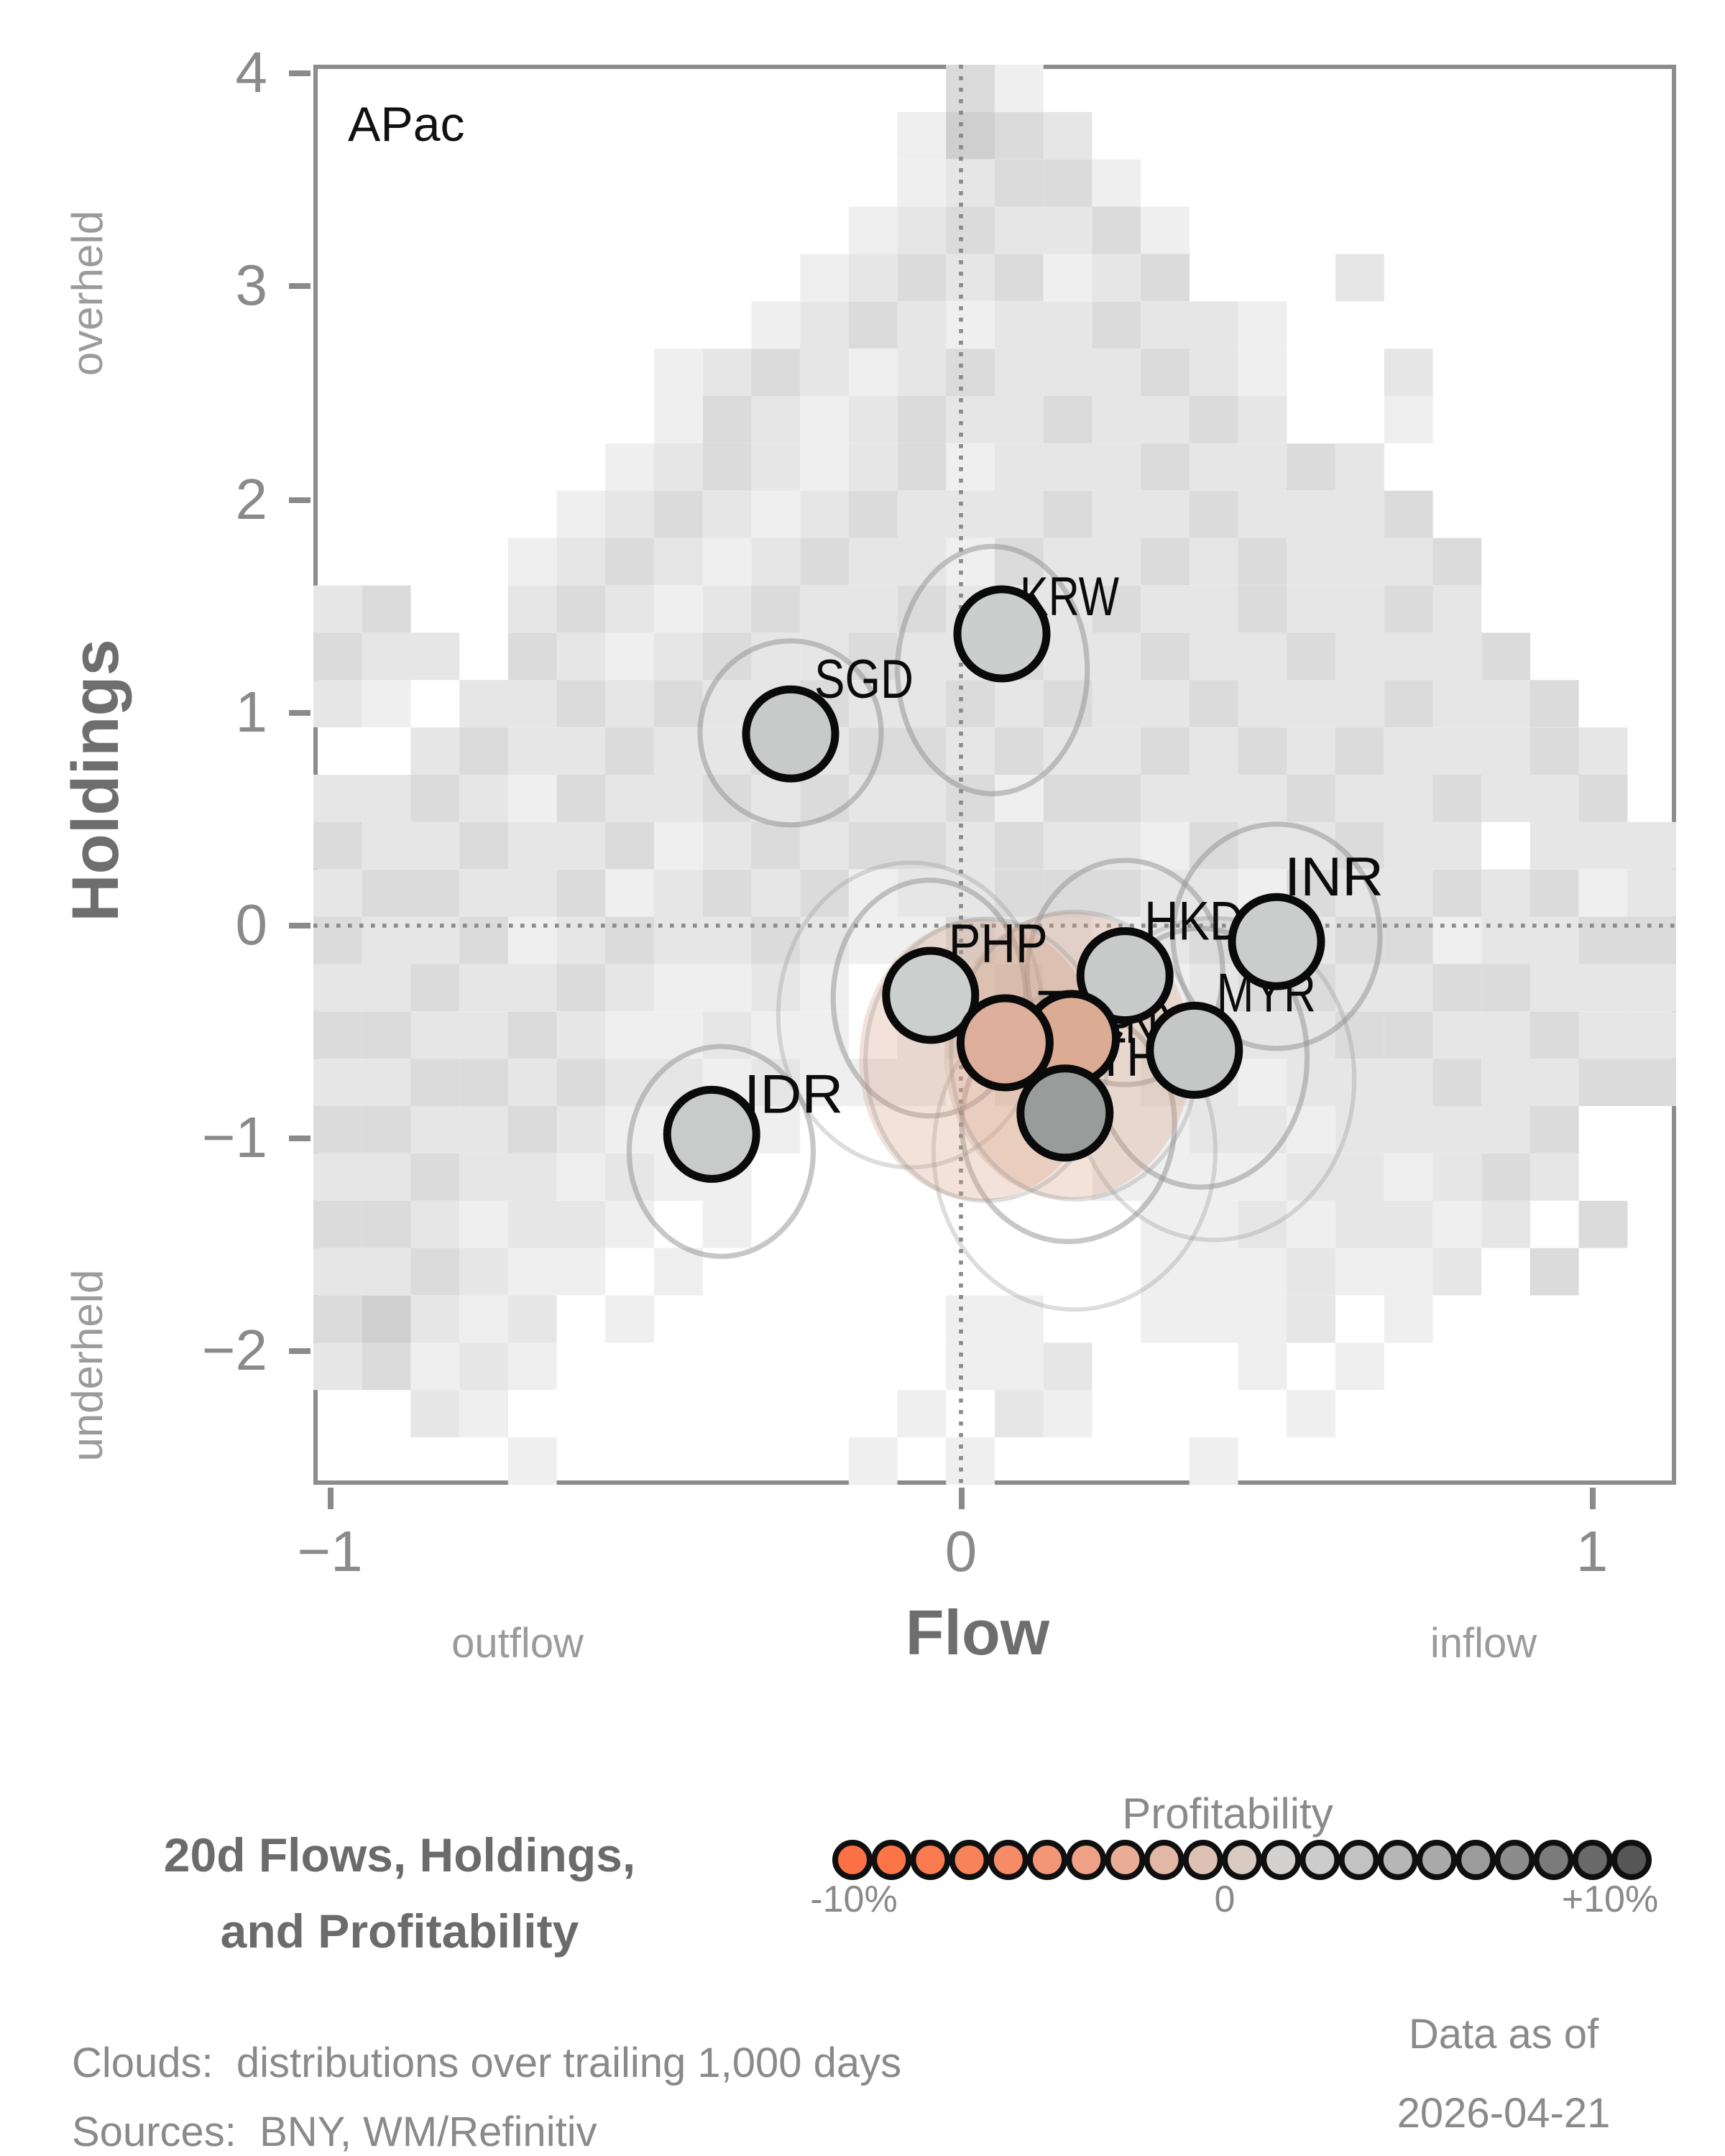  I want to click on y-tick-label: 1, so click(251, 713).